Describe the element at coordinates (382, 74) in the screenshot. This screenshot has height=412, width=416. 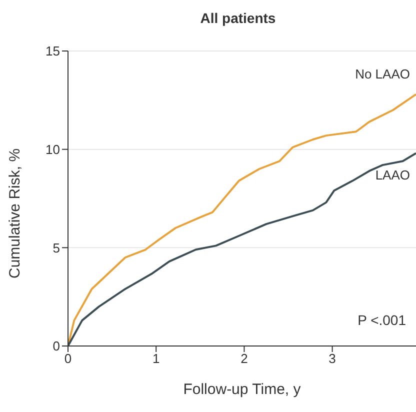
I see `series-label: No LAAO` at that location.